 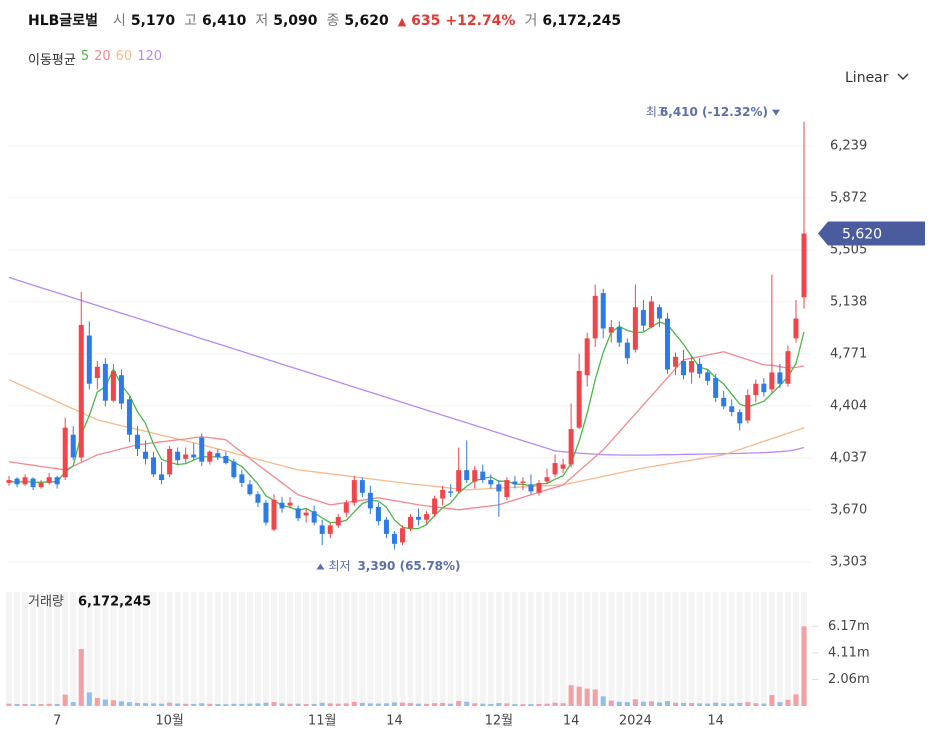 What do you see at coordinates (867, 78) in the screenshot?
I see `scale-selector: Linear` at bounding box center [867, 78].